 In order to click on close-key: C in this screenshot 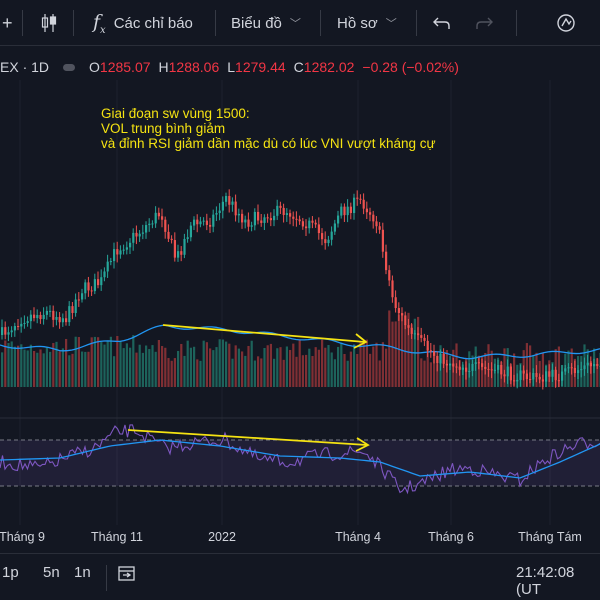, I will do `click(298, 67)`.